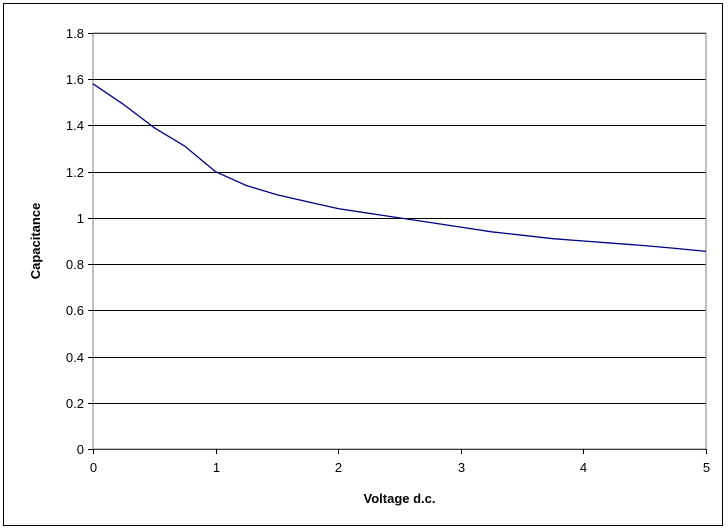  What do you see at coordinates (338, 467) in the screenshot?
I see `x-tick-label: 2` at bounding box center [338, 467].